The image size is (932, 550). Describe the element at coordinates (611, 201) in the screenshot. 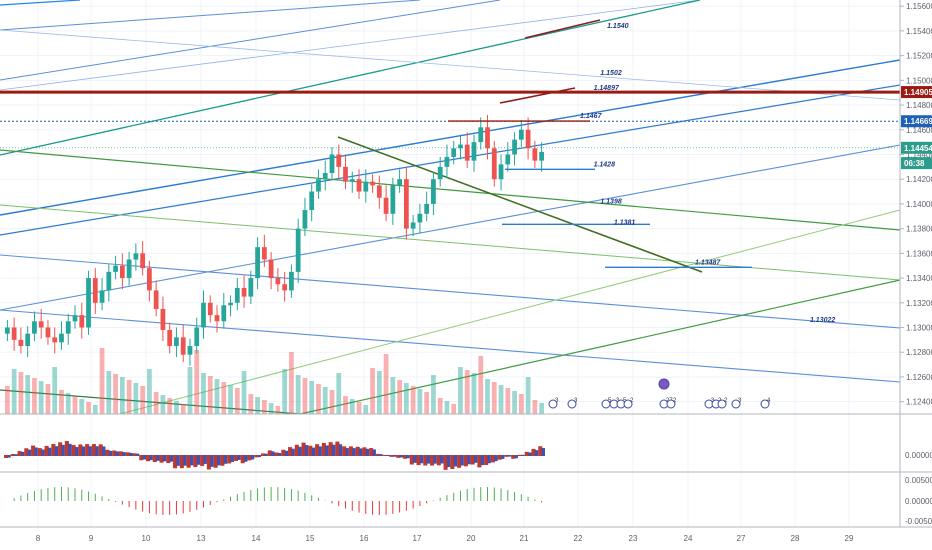

I see `price-annotation: 1.1398` at that location.